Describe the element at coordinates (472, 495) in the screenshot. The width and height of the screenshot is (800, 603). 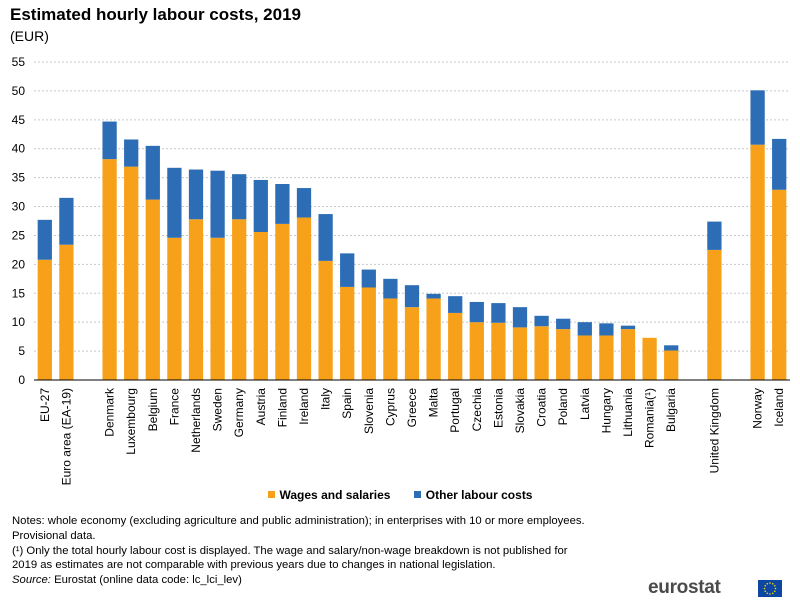
I see `legend-item-other: Other labour costs` at that location.